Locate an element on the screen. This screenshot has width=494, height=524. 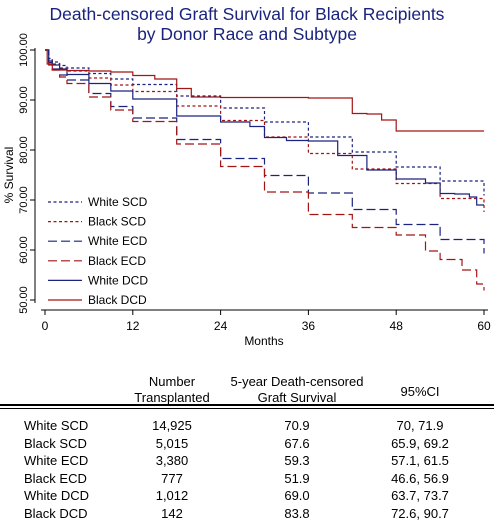
table-header-ci: 95%CI is located at coordinates (420, 391).